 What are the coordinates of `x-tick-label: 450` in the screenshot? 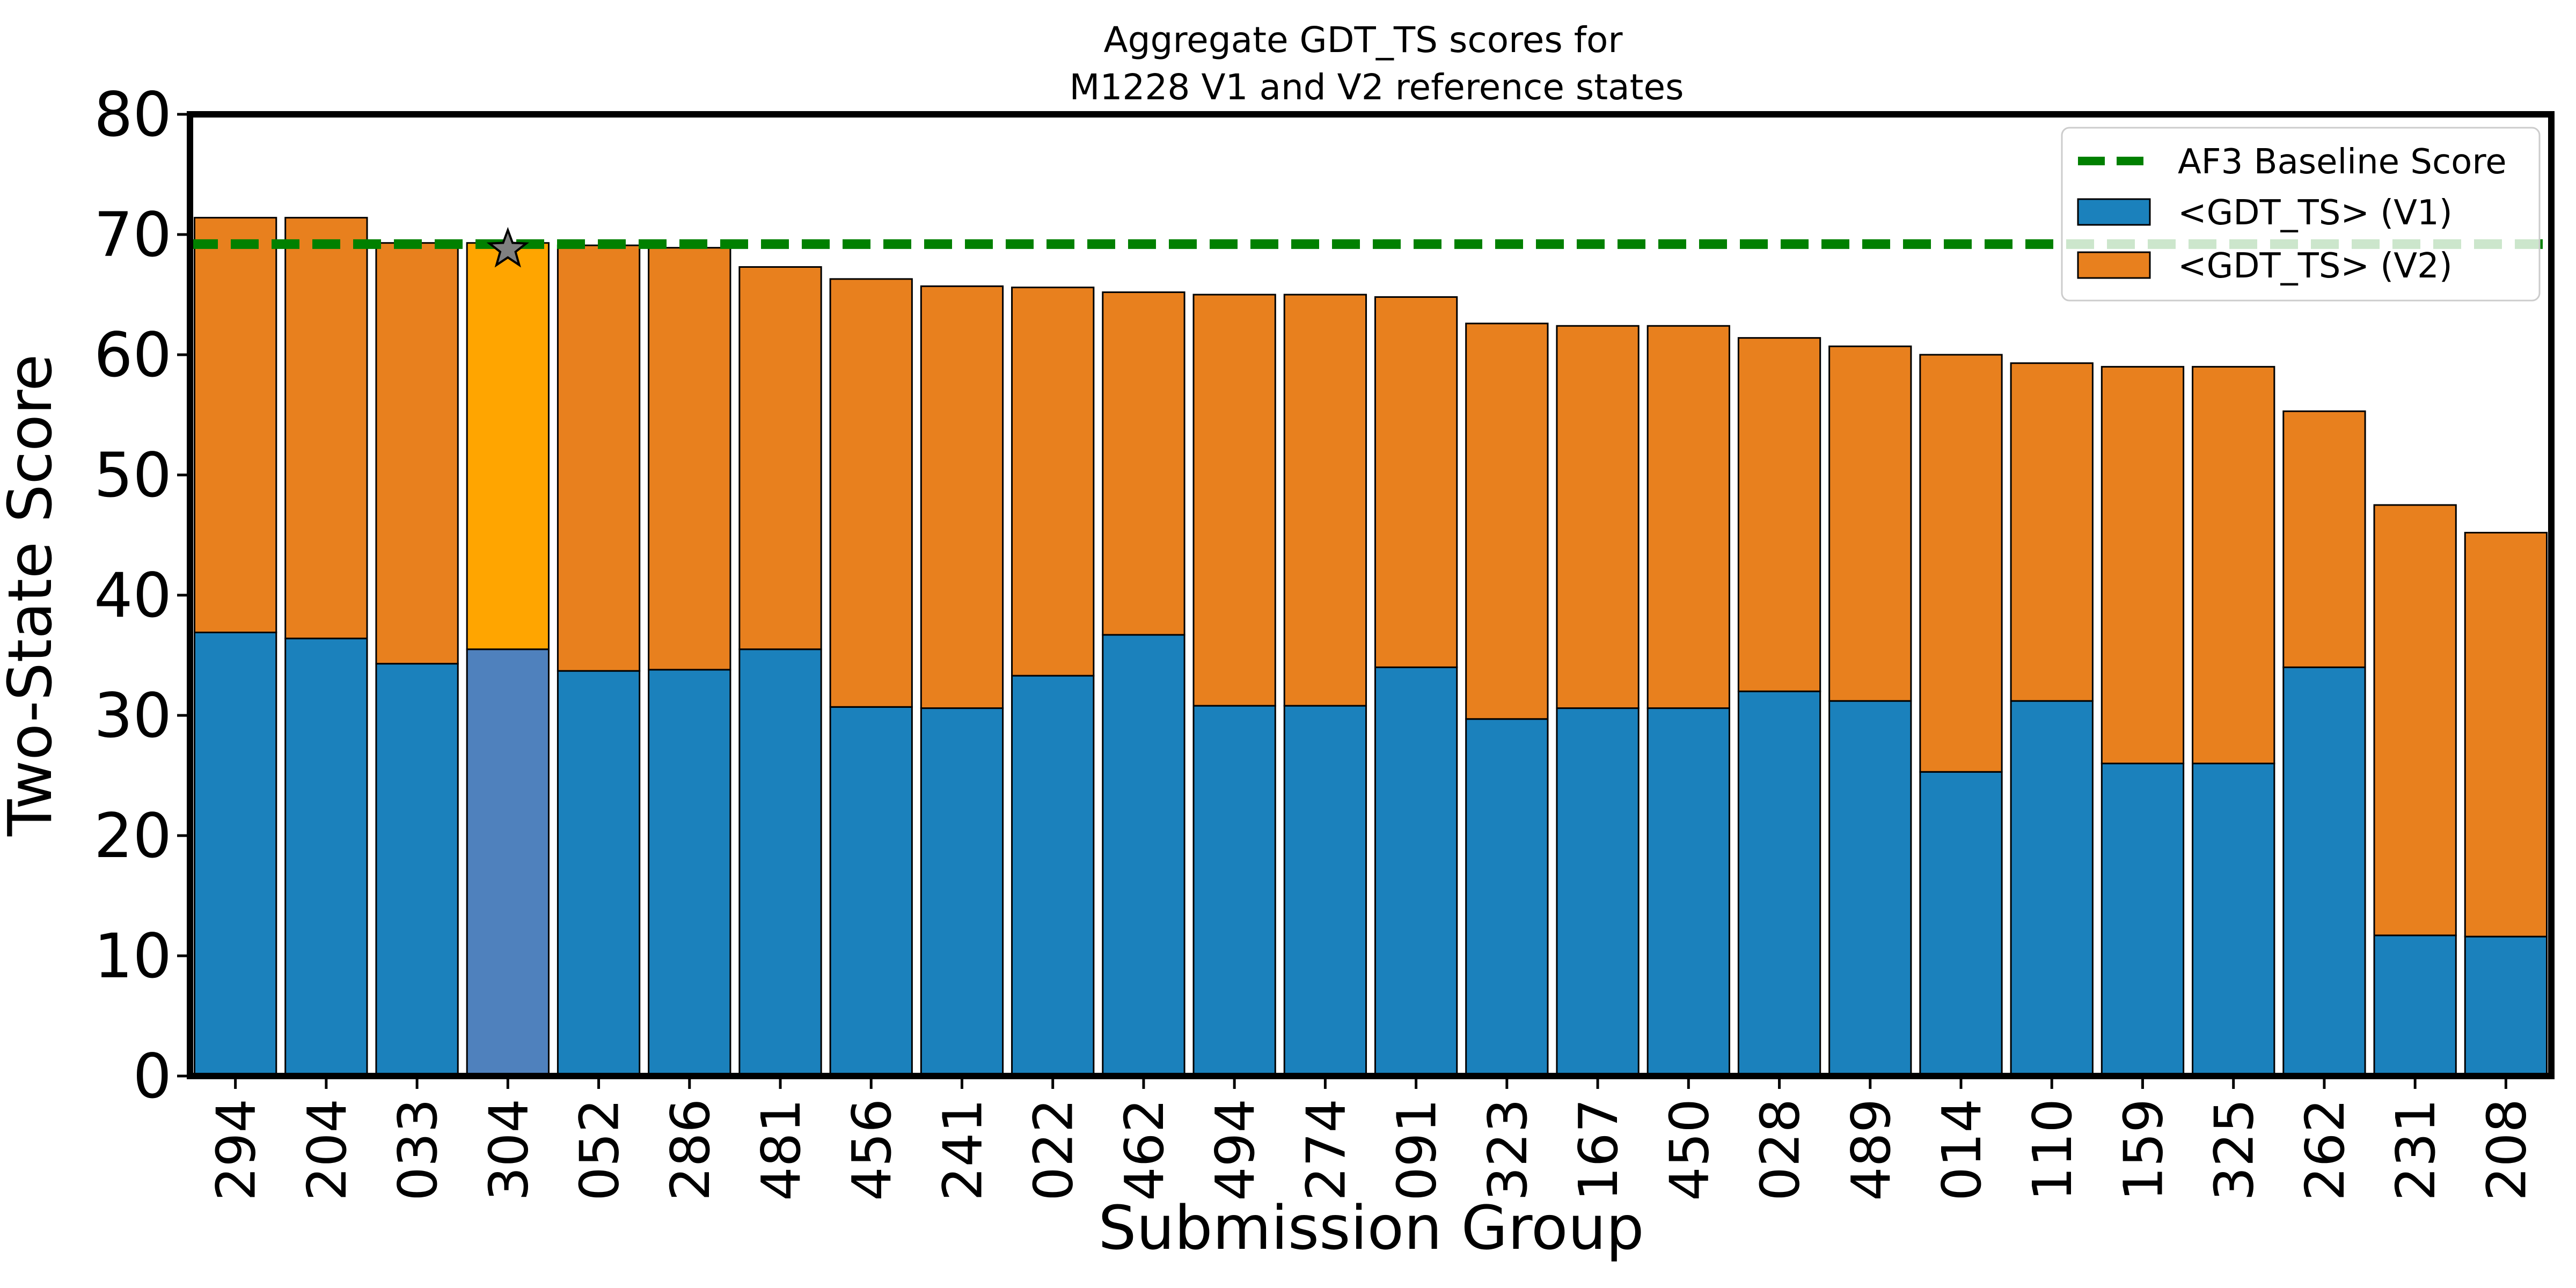 It's located at (1689, 1150).